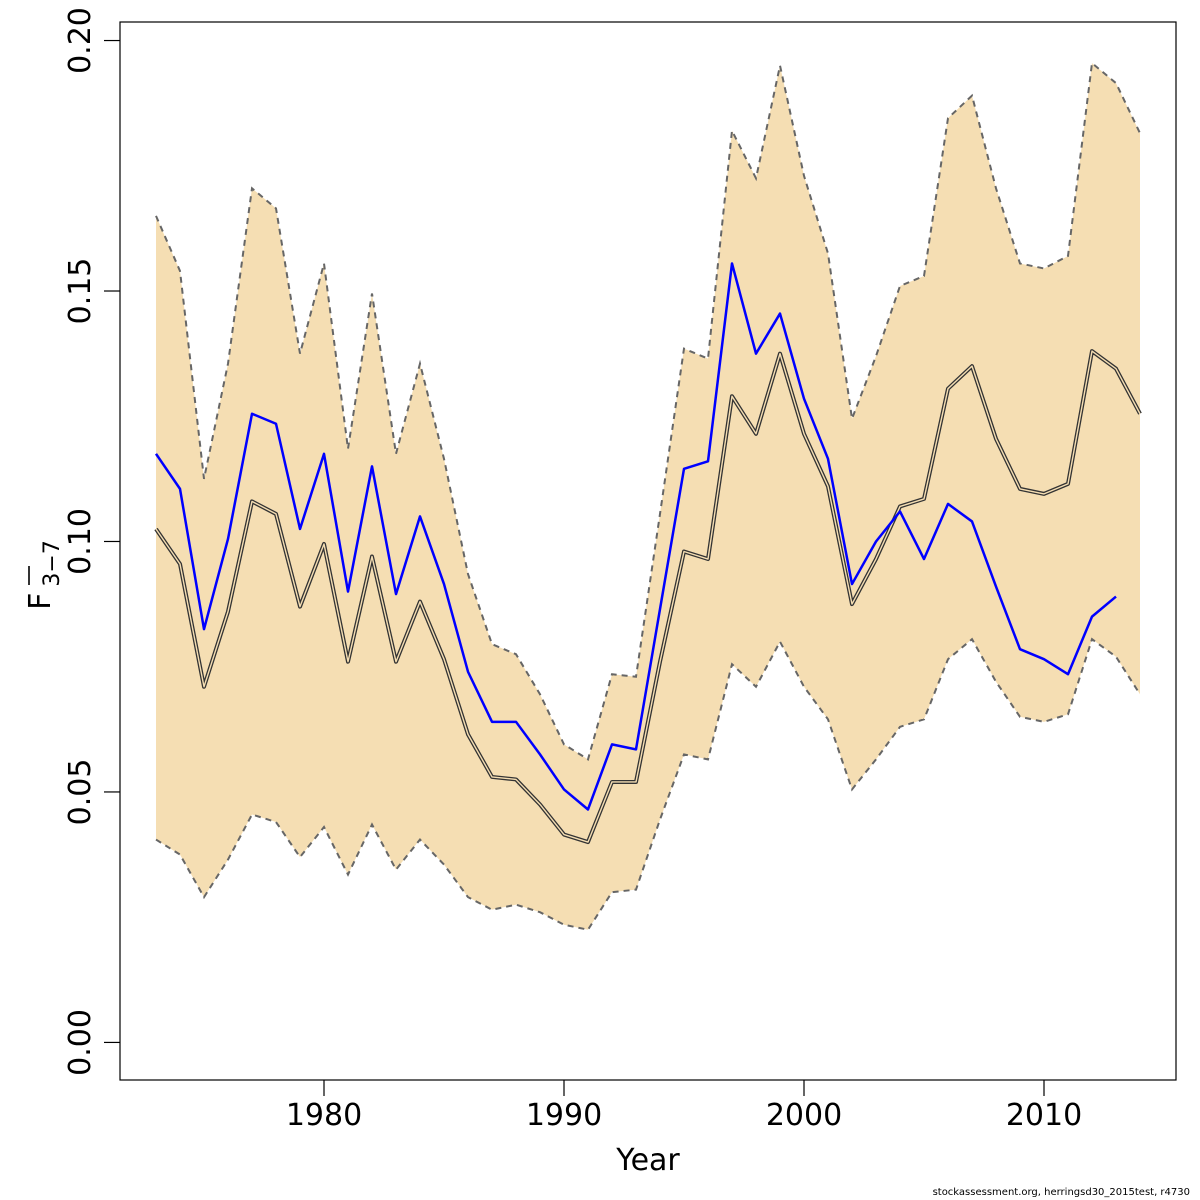 This screenshot has height=1200, width=1200. I want to click on y-axis: 0.00 0.05 0.10 0.15 0.20, so click(91, 541).